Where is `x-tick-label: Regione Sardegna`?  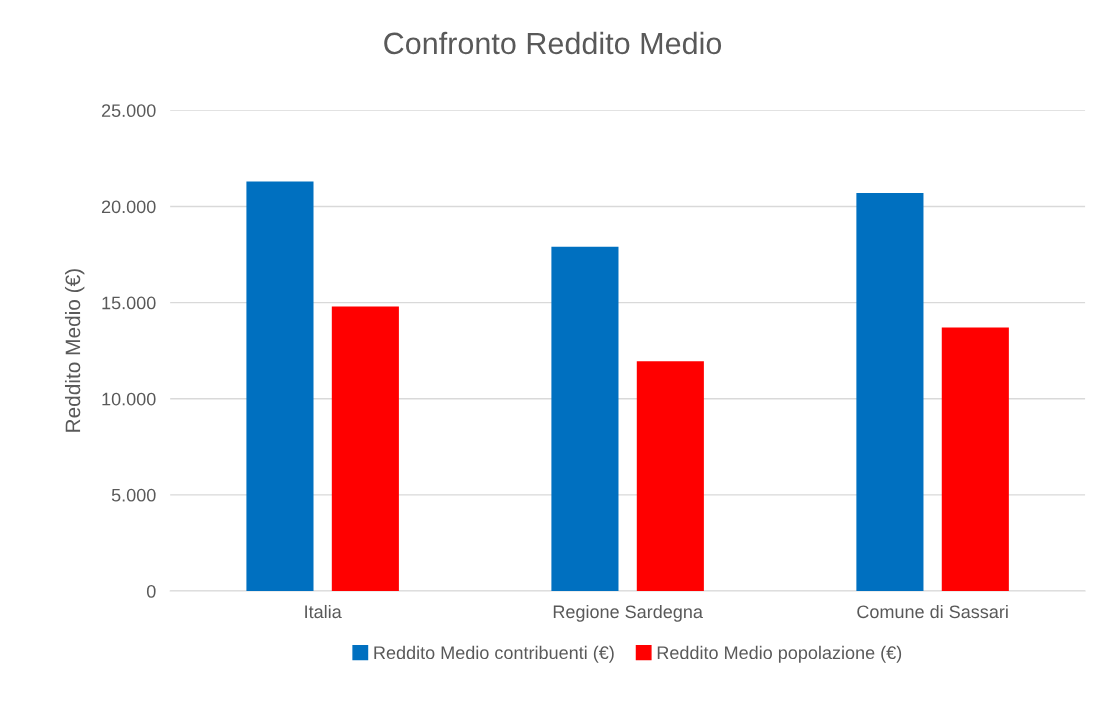
x-tick-label: Regione Sardegna is located at coordinates (628, 613).